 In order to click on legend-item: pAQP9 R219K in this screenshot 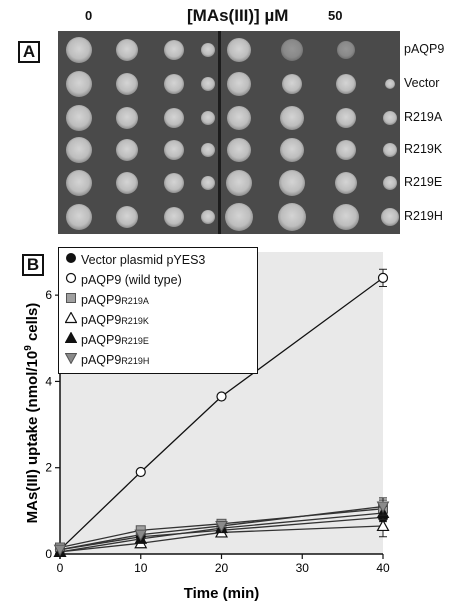, I will do `click(106, 319)`.